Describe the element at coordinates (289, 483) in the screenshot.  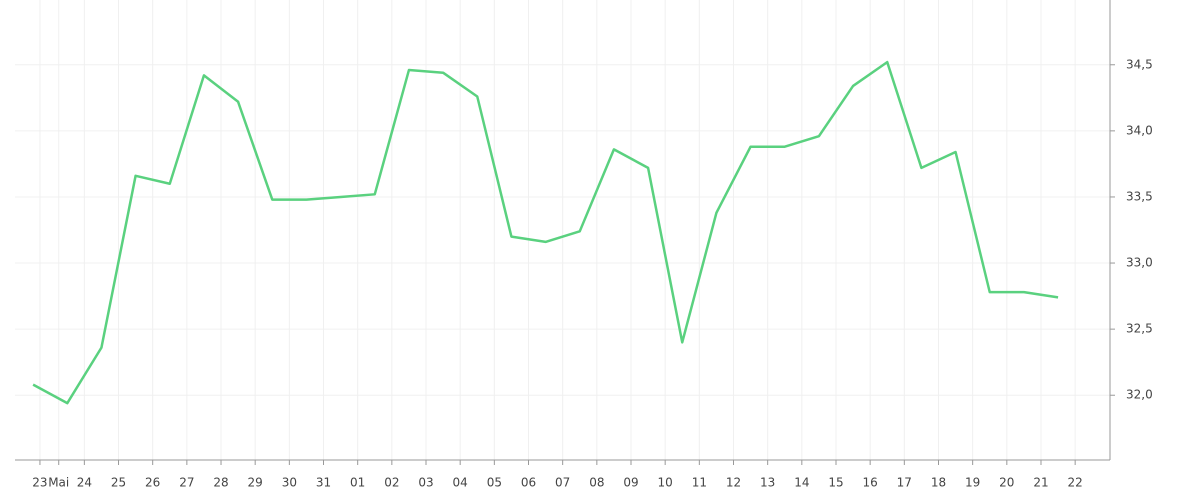
I see `x-tick-label: 30` at that location.